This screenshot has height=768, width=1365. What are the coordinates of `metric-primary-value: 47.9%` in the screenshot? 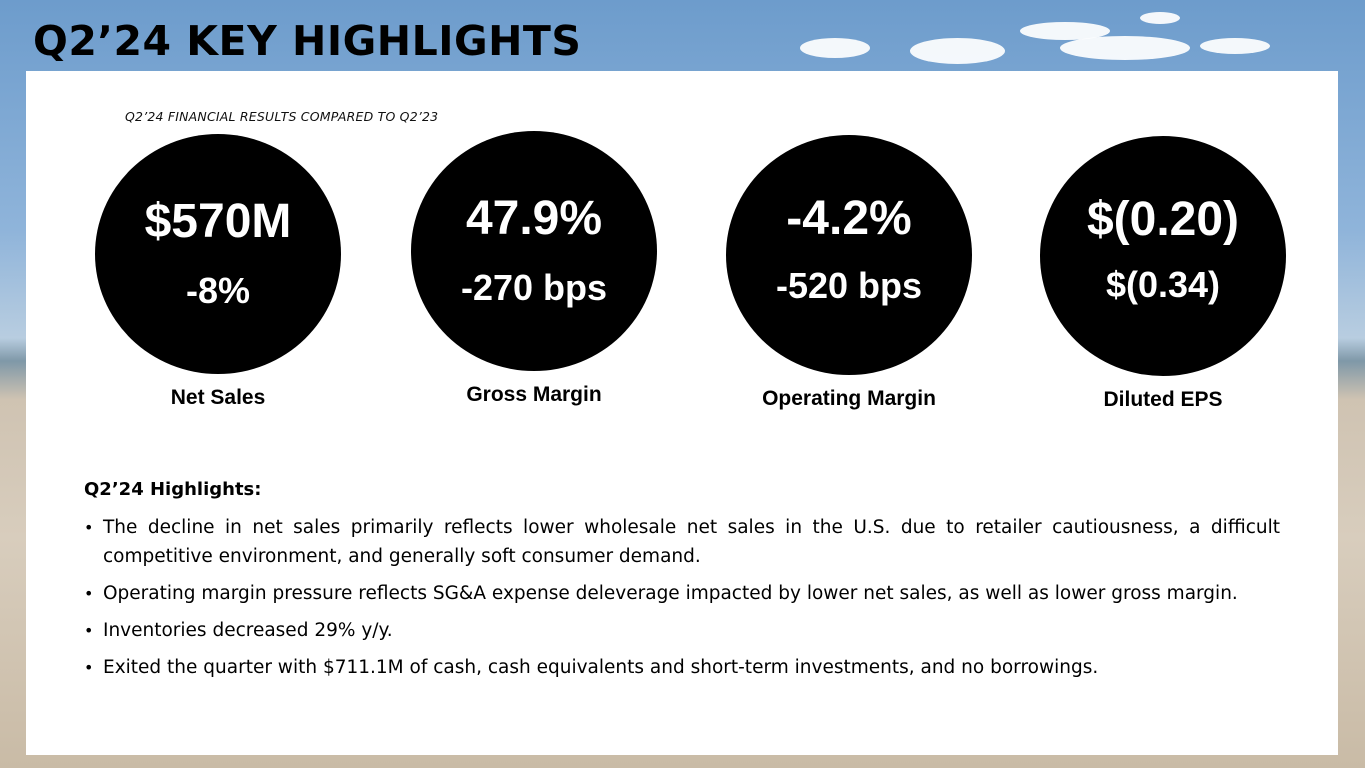 It's located at (534, 218).